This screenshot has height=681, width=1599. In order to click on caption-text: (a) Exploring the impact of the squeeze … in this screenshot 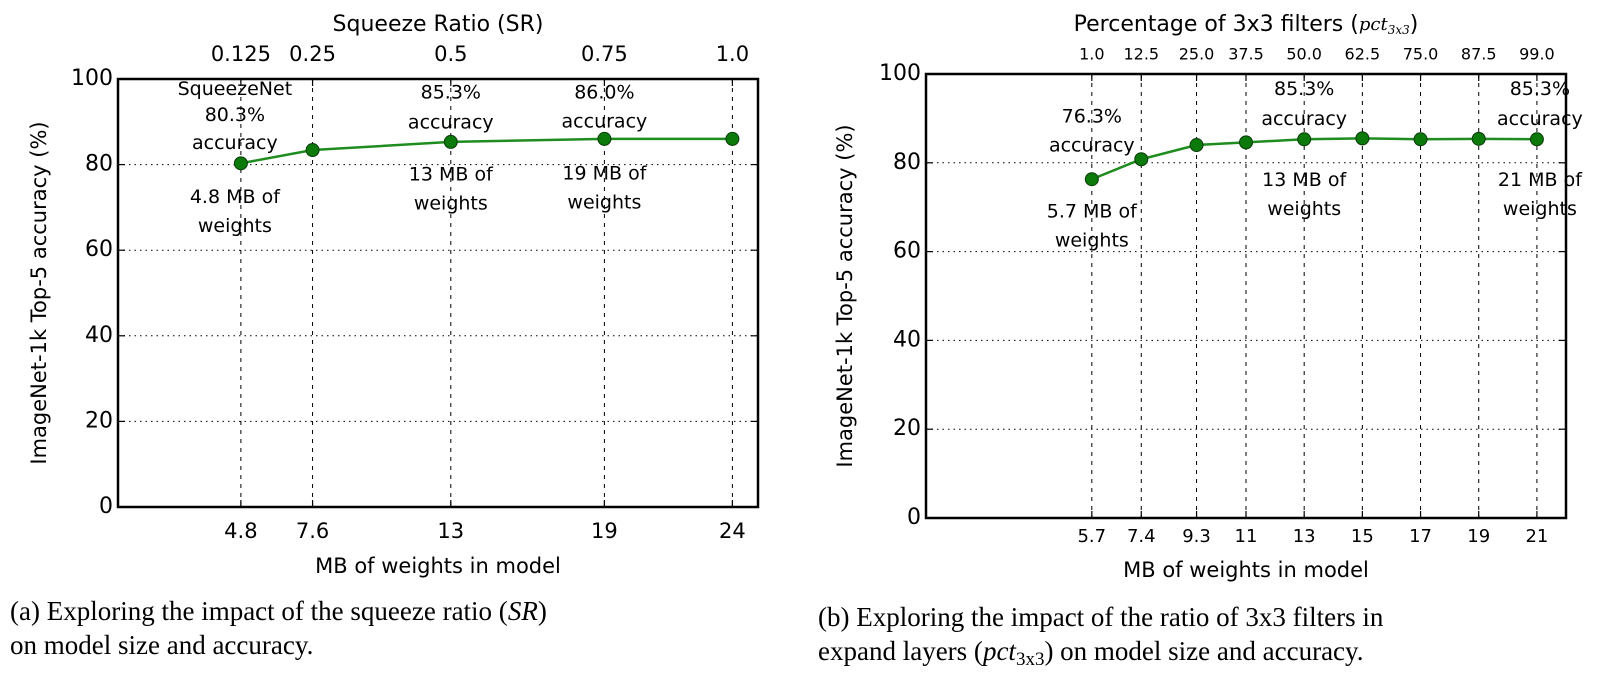, I will do `click(259, 611)`.